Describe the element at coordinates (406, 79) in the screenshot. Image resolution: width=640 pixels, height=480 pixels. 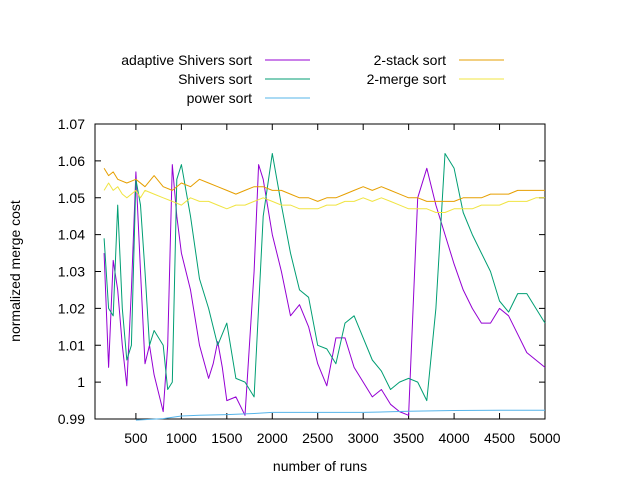
I see `legend-label: 2-merge sort` at that location.